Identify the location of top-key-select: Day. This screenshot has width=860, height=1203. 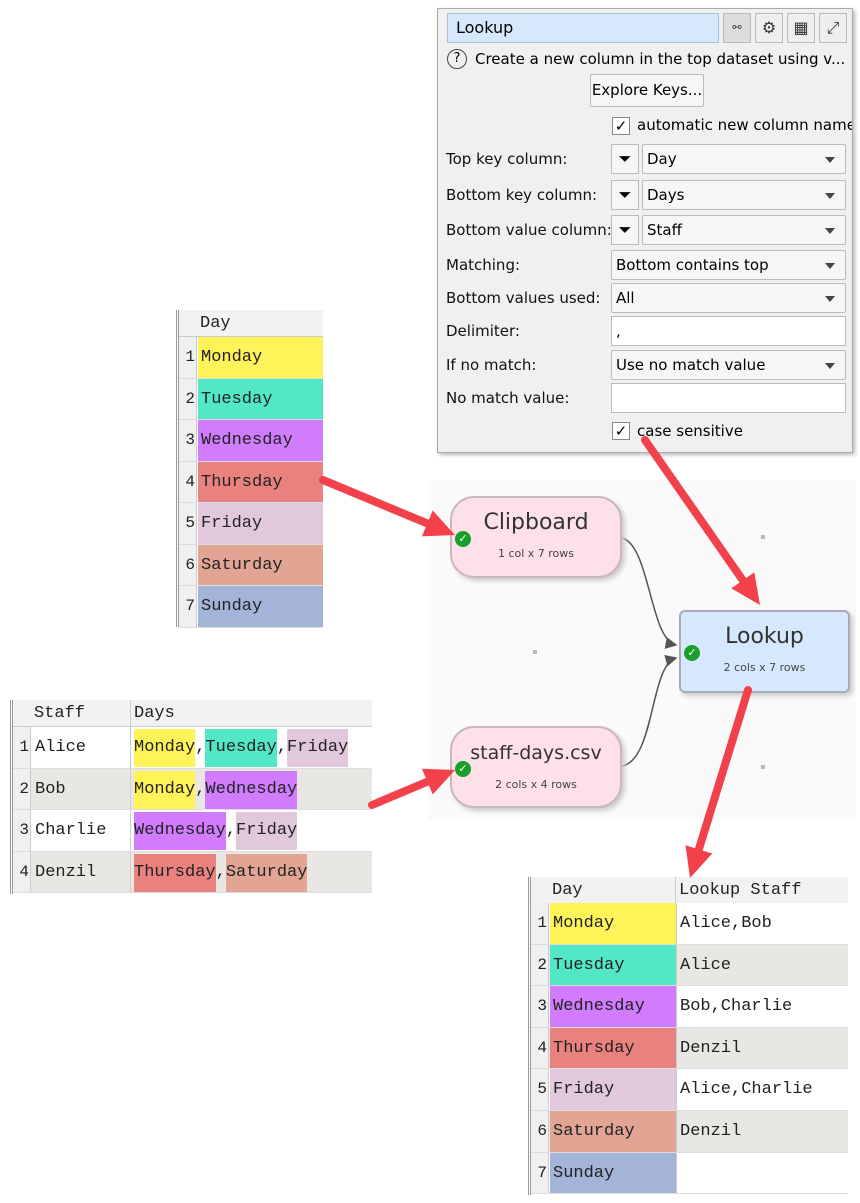
(744, 159).